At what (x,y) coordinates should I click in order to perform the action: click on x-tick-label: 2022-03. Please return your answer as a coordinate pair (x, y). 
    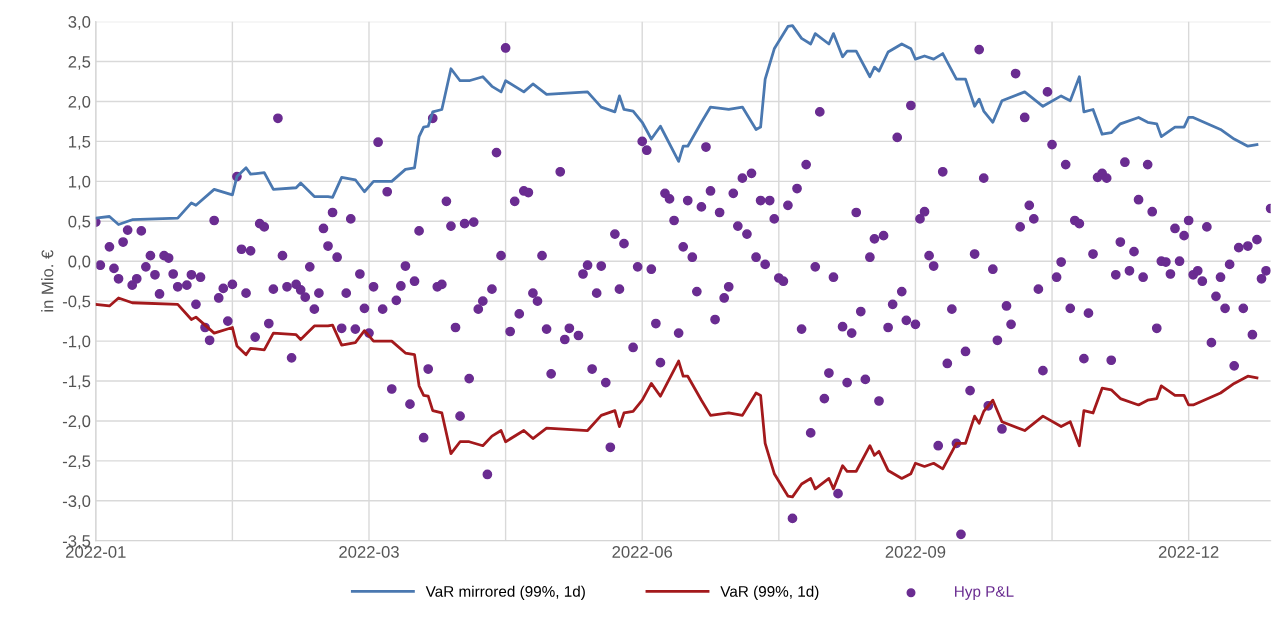
    Looking at the image, I should click on (369, 552).